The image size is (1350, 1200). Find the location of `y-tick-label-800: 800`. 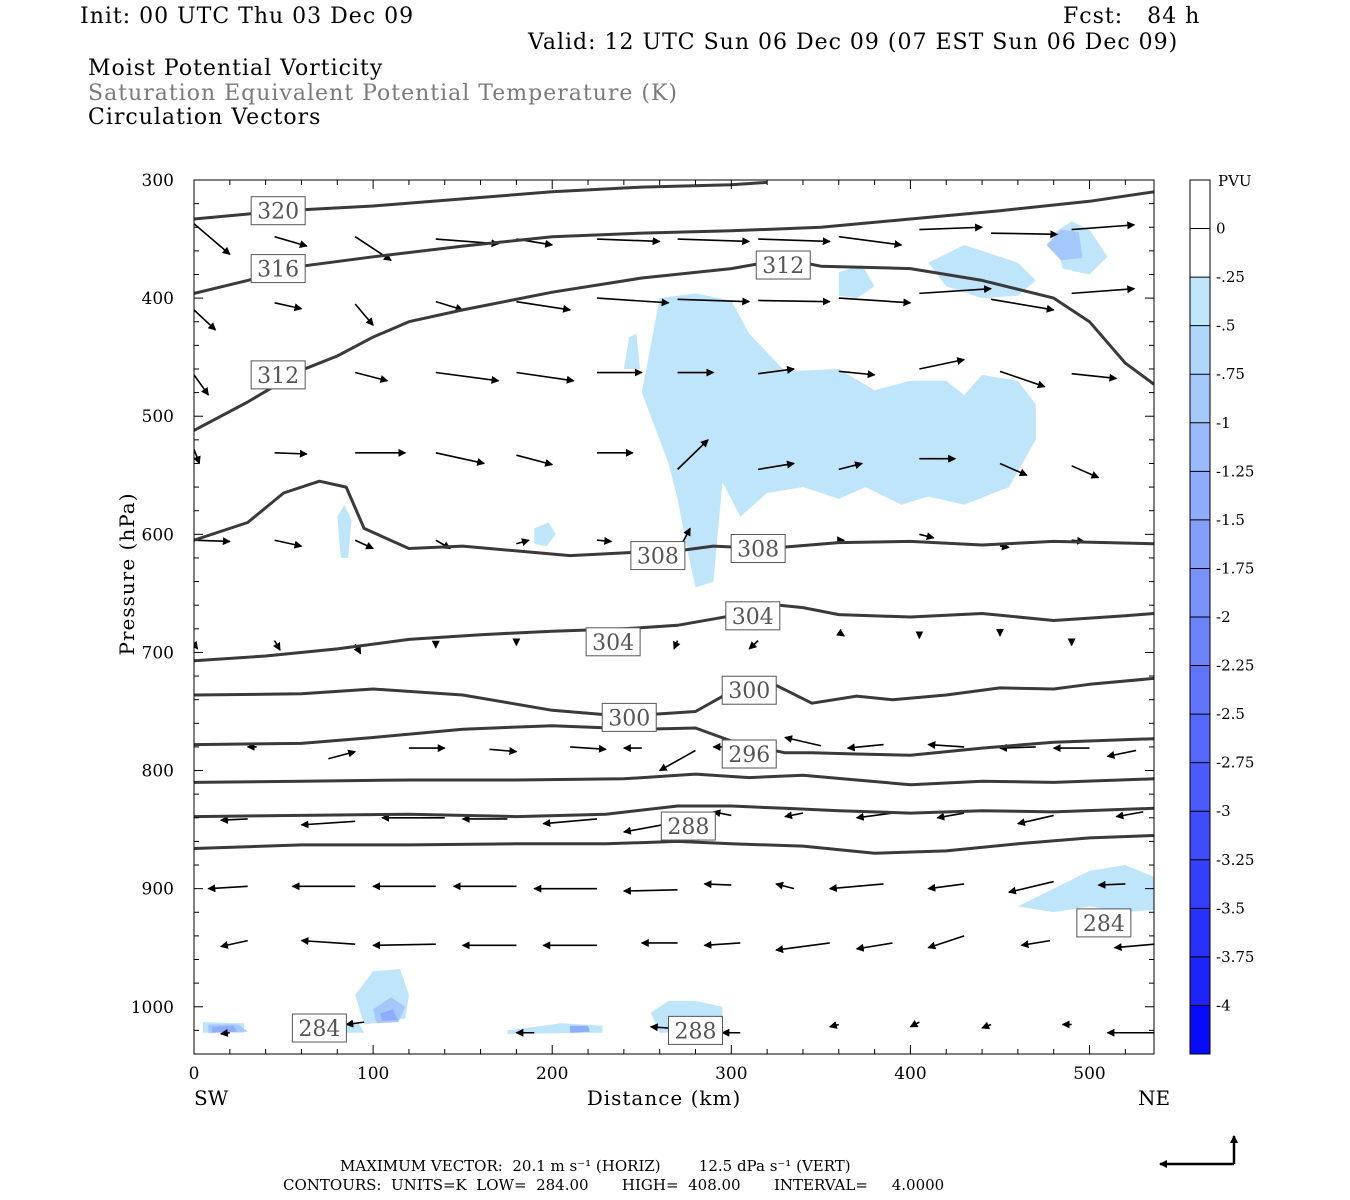

y-tick-label-800: 800 is located at coordinates (158, 772).